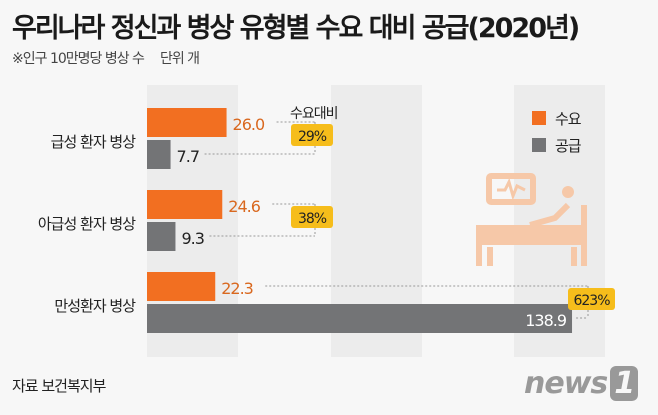 The width and height of the screenshot is (658, 415). I want to click on ratio-value: 38%, so click(312, 219).